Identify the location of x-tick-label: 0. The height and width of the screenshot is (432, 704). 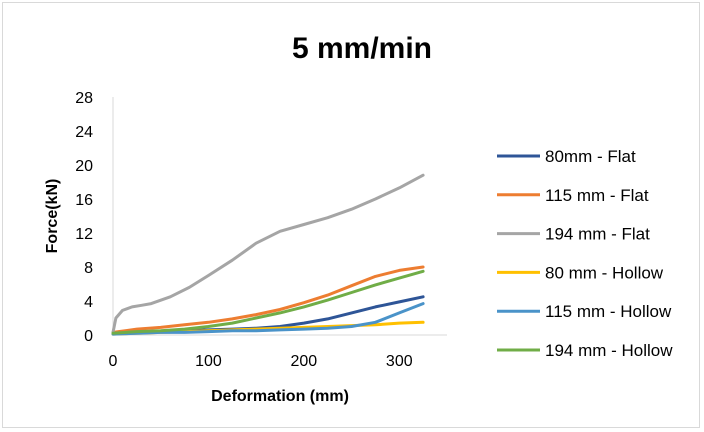
(113, 361).